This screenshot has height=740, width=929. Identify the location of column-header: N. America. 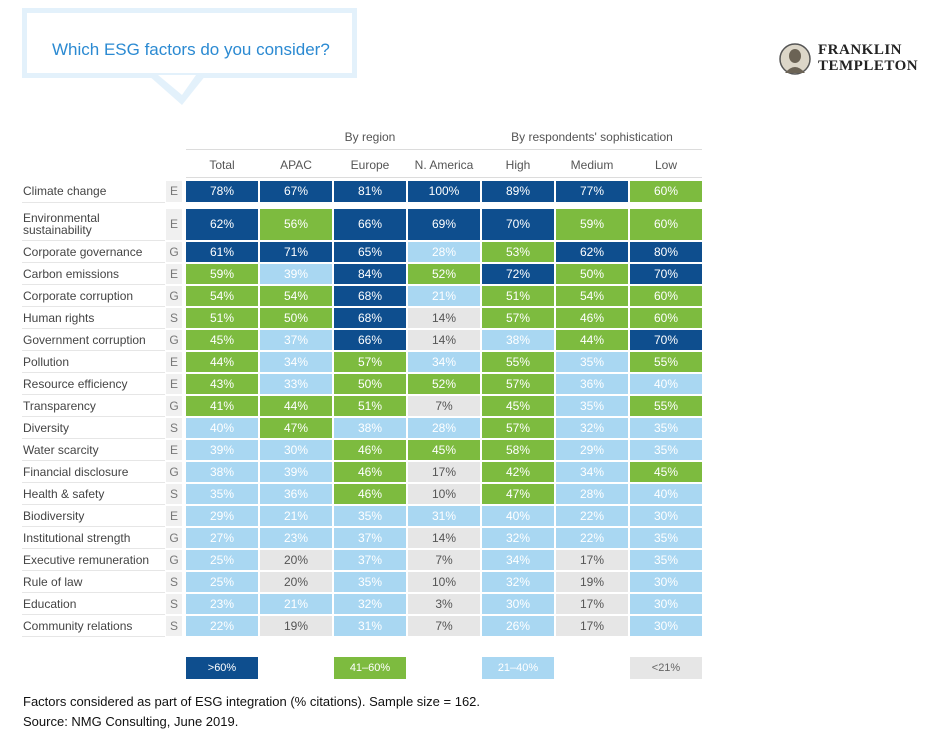
(444, 165).